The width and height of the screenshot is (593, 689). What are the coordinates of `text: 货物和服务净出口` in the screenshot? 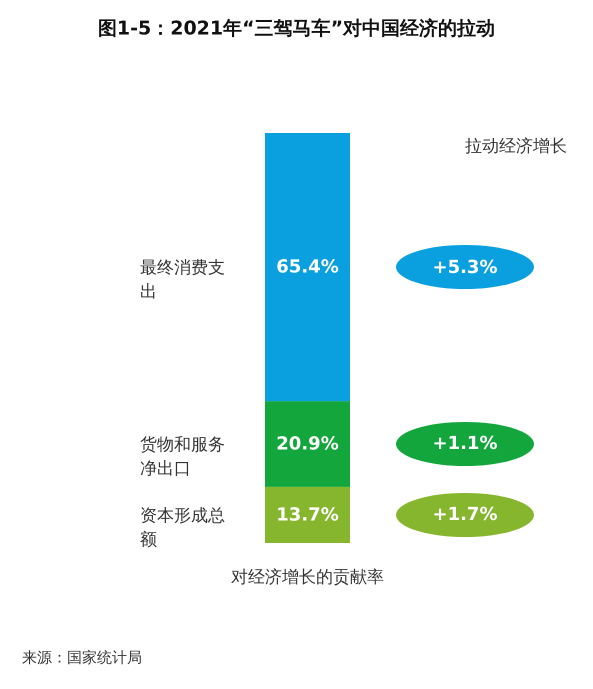 It's located at (182, 456).